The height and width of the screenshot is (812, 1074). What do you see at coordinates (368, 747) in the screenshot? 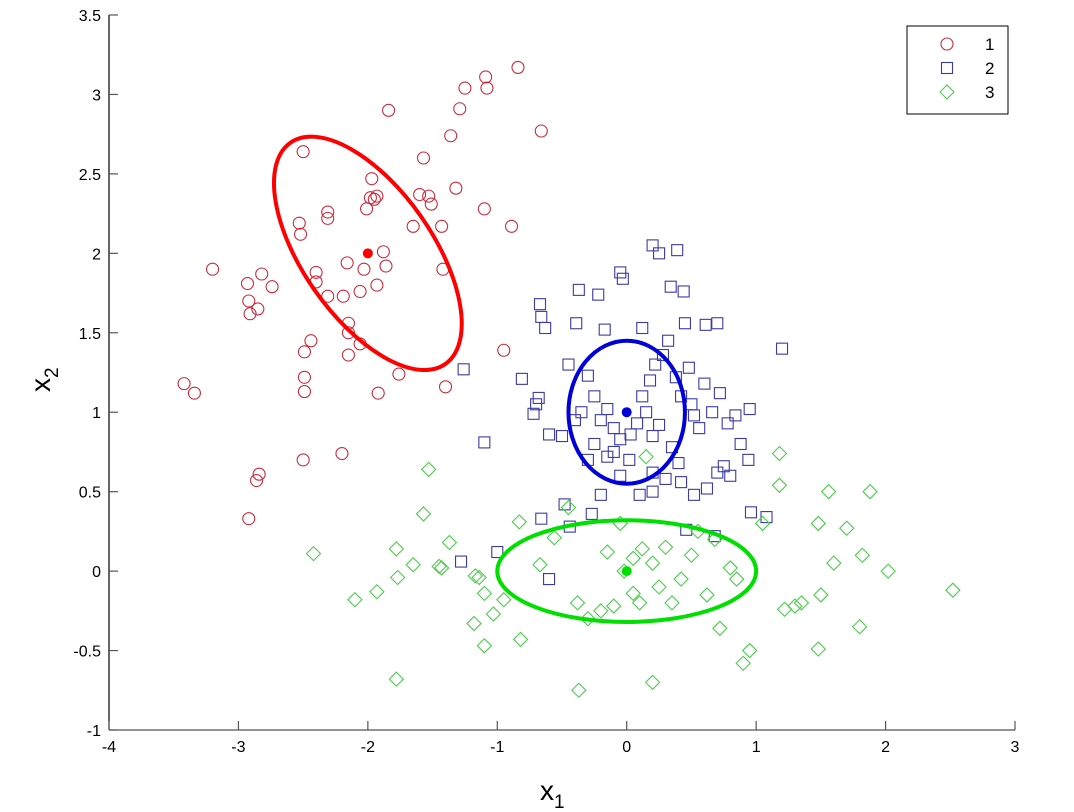
I see `x-tick-label: -2` at bounding box center [368, 747].